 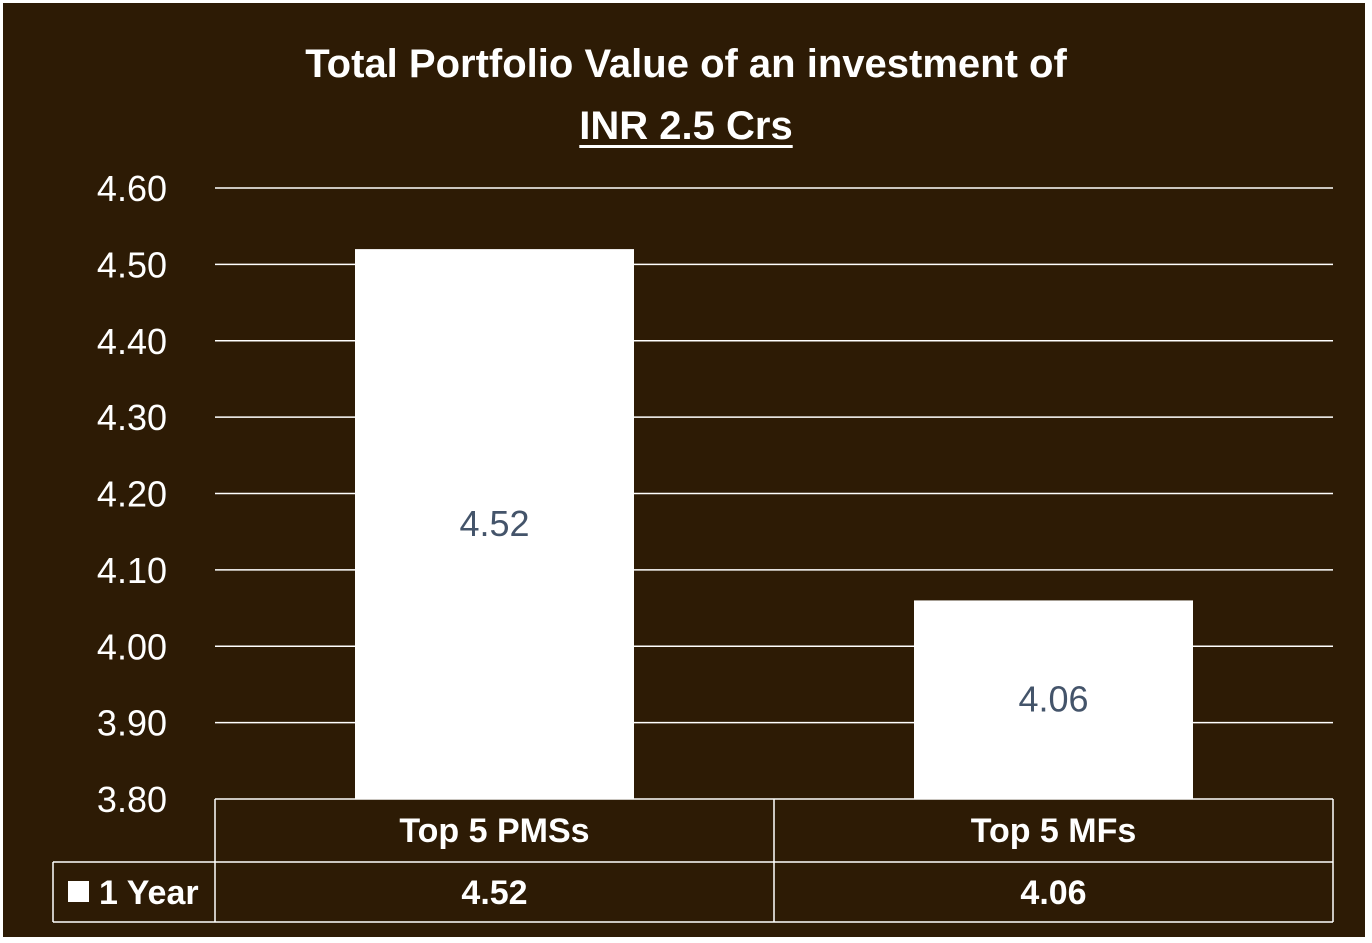 What do you see at coordinates (78, 891) in the screenshot?
I see `legend-swatch` at bounding box center [78, 891].